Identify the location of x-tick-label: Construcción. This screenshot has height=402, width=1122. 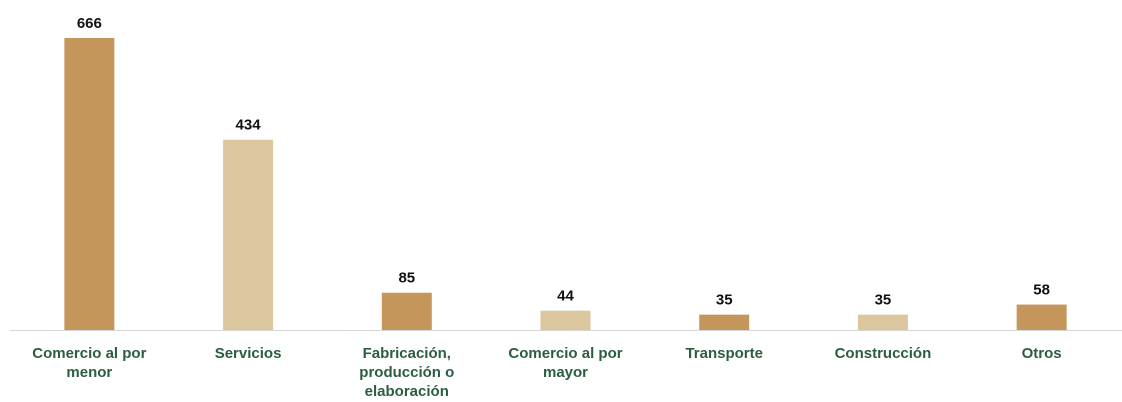
(883, 353).